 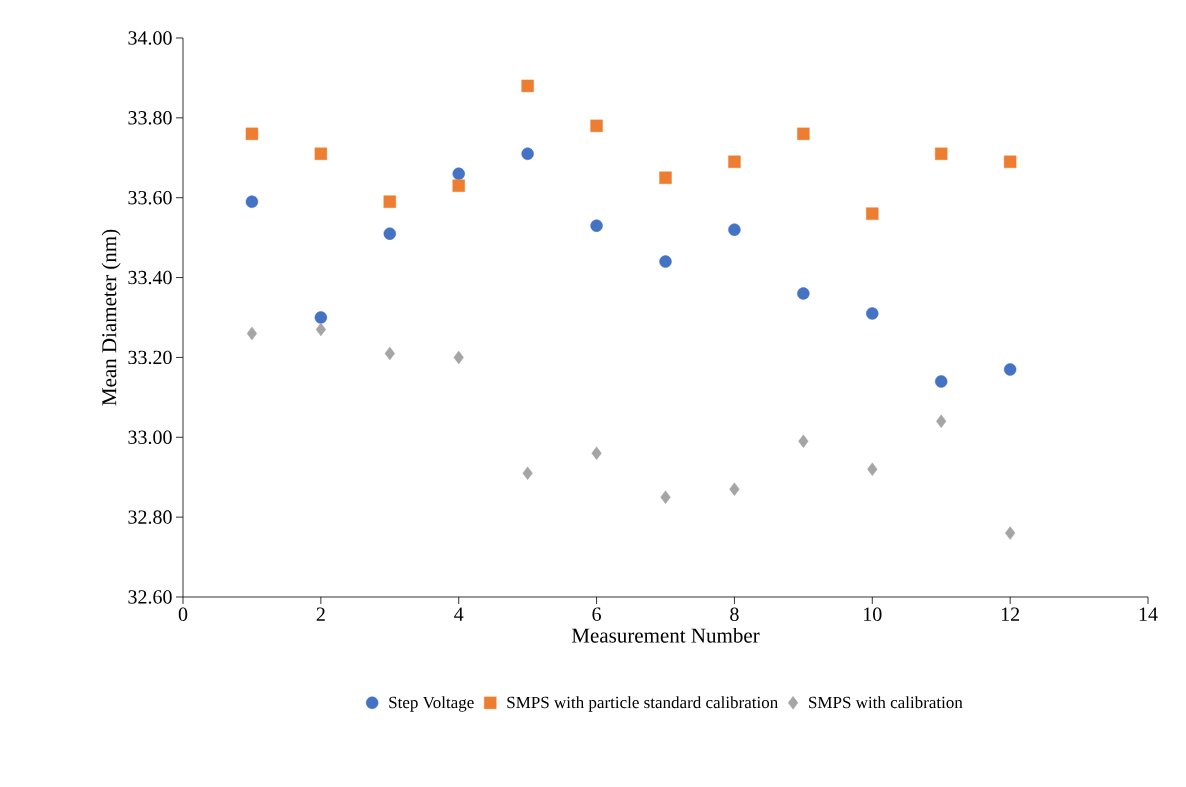 I want to click on y-tick-label: 34.00, so click(x=150, y=38).